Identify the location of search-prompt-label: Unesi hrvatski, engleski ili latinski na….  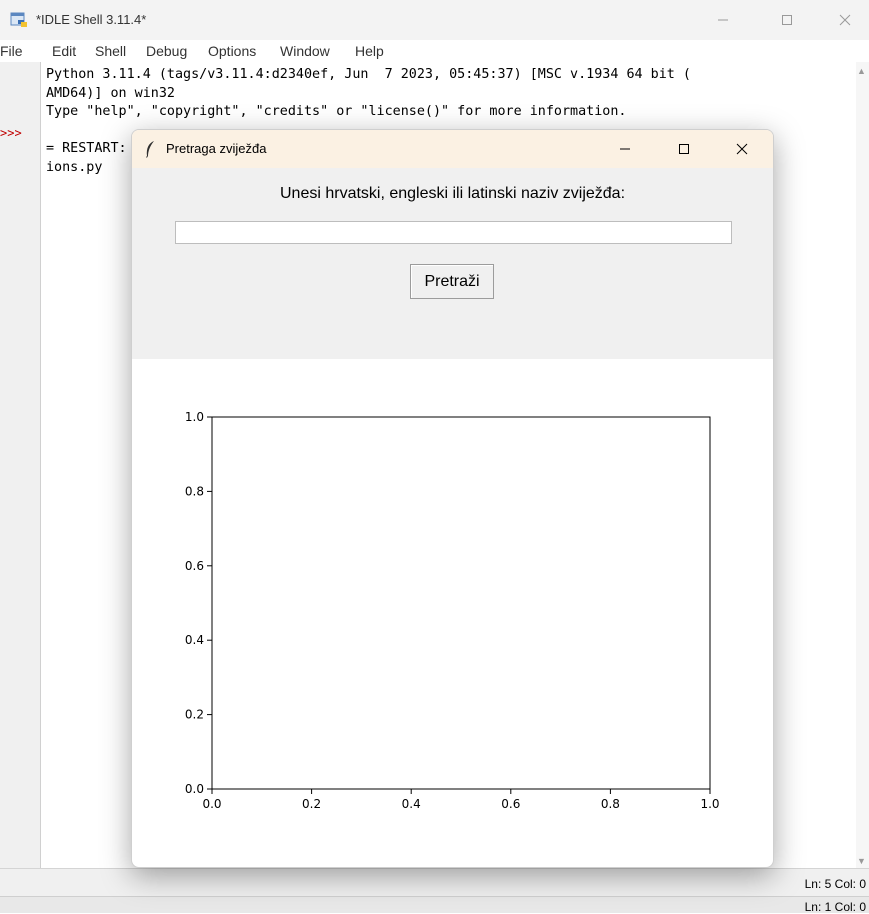
(452, 193).